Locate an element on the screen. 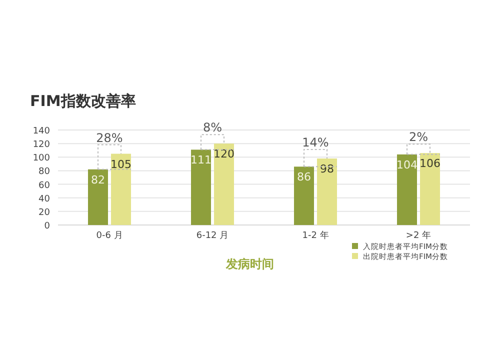 This screenshot has width=500, height=362. y-tick-label: 40 is located at coordinates (44, 199).